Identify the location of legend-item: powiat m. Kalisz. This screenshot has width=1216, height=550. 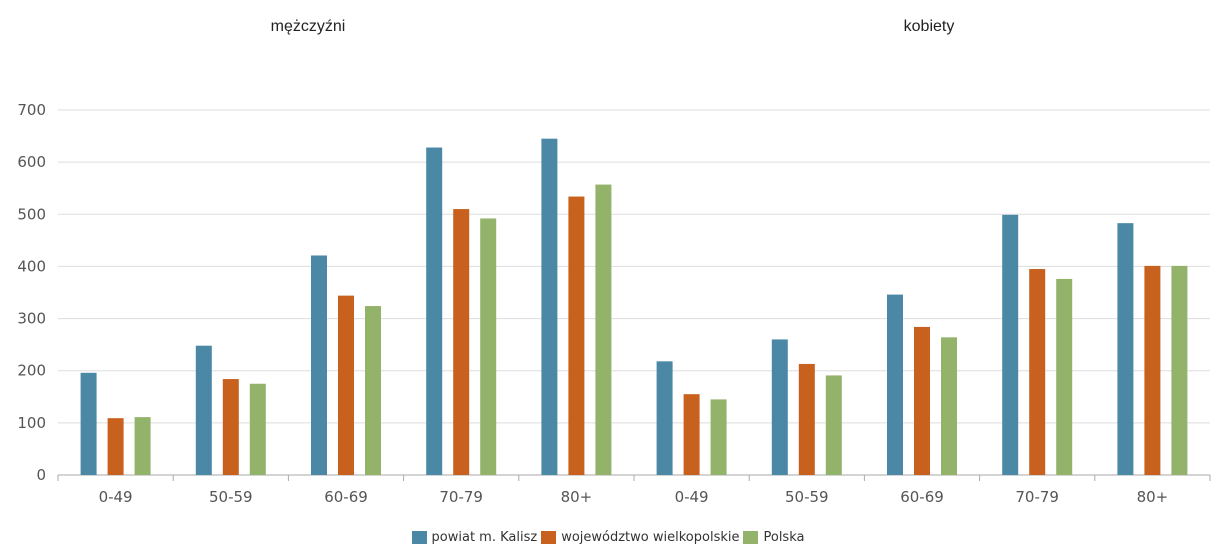
(474, 537).